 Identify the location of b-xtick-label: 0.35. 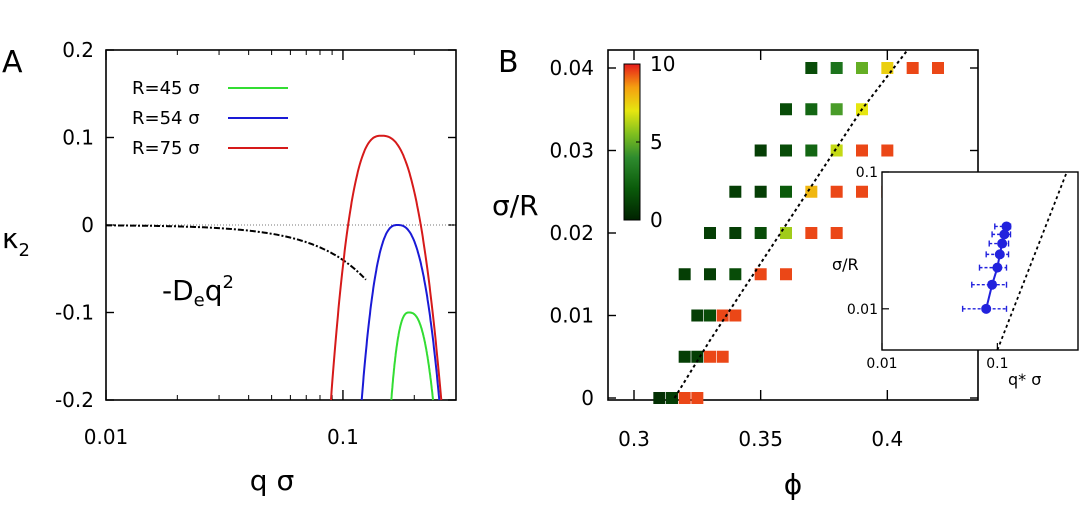
(760, 439).